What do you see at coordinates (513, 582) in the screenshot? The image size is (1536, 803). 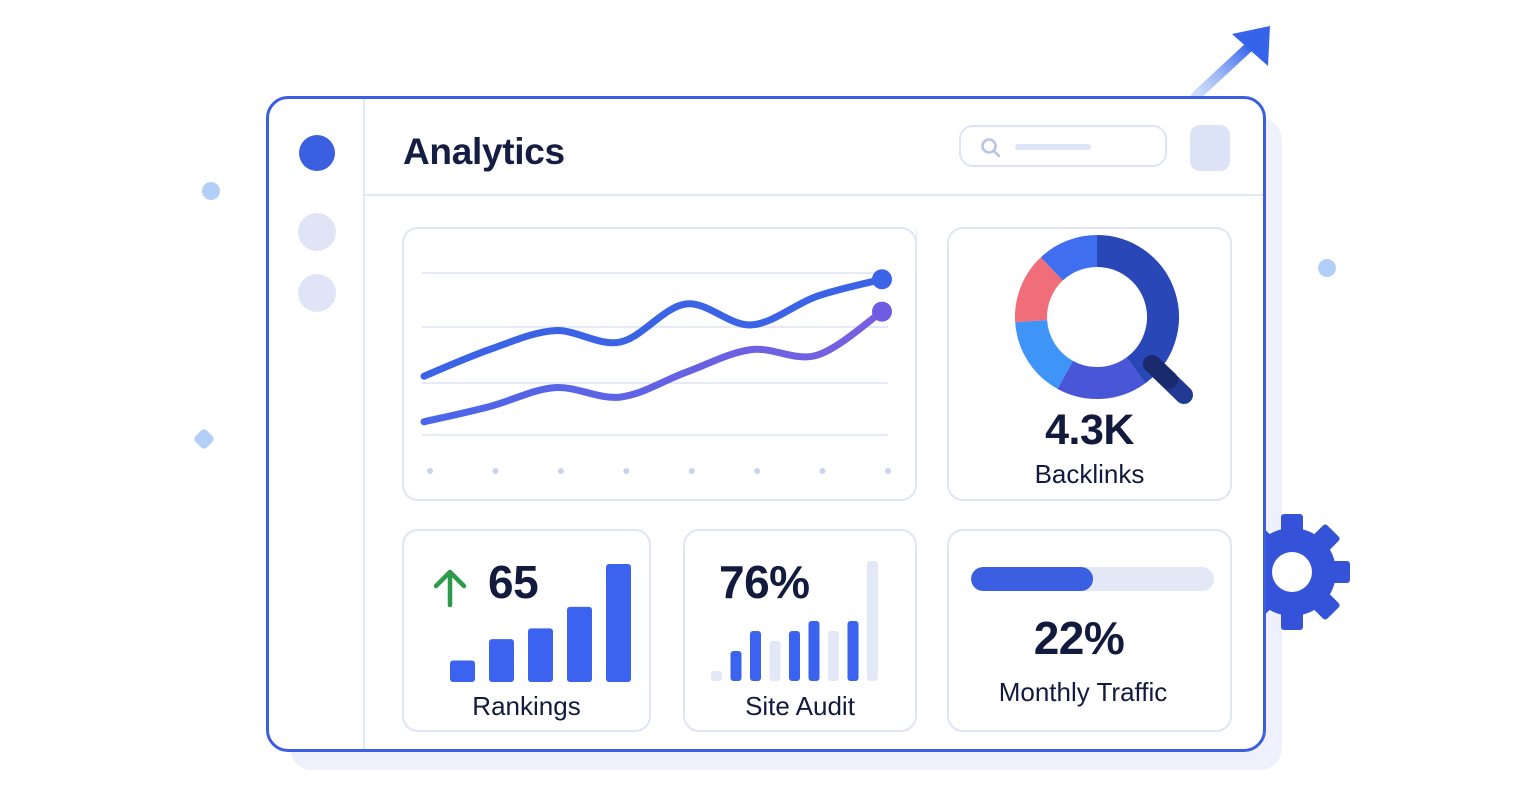 I see `rankings-value: 65` at bounding box center [513, 582].